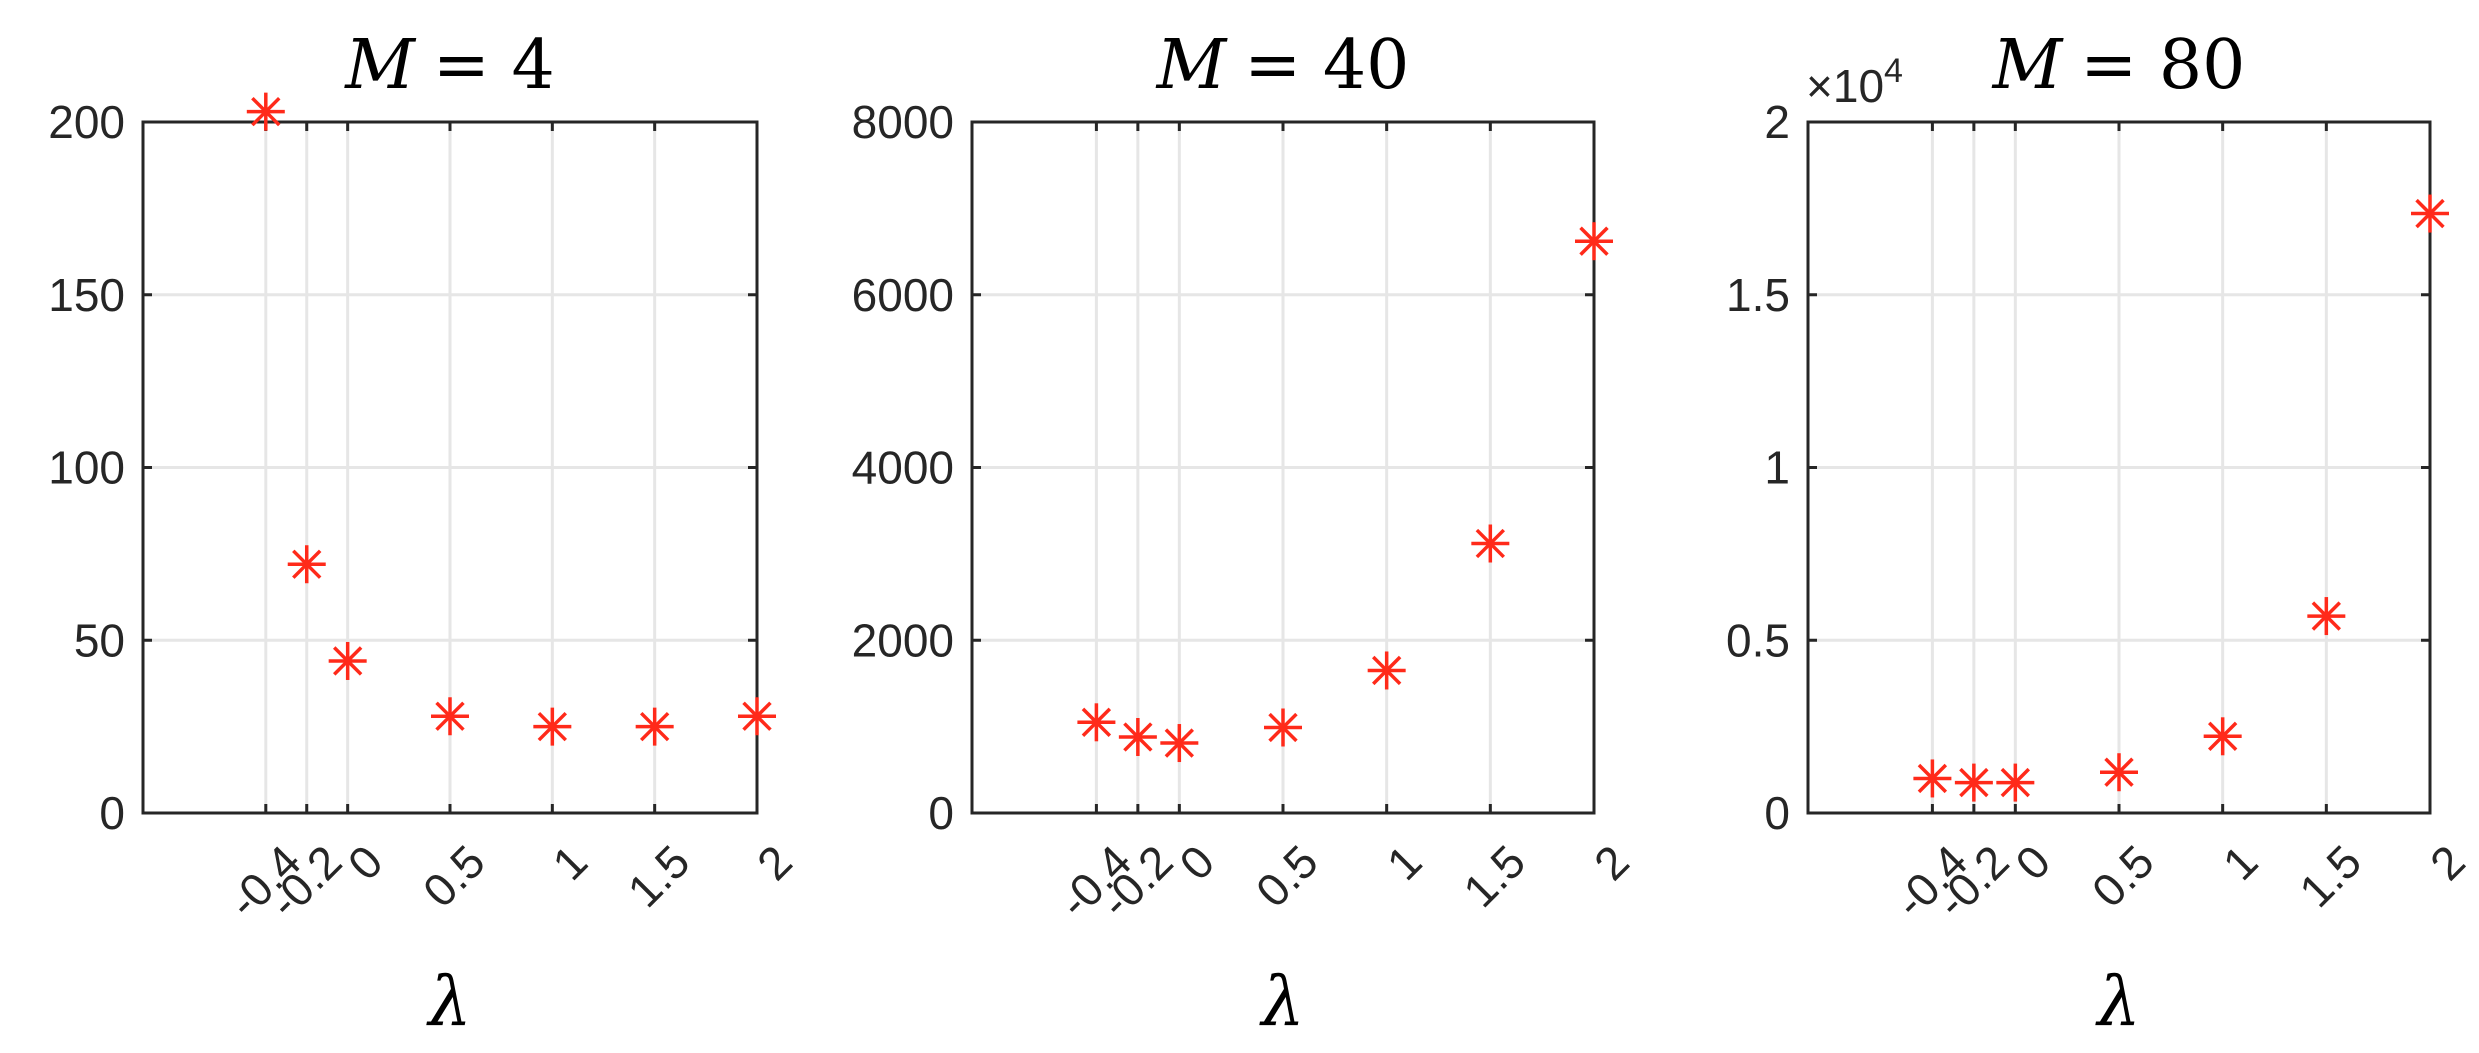  I want to click on y-tick-label: 100, so click(86, 468).